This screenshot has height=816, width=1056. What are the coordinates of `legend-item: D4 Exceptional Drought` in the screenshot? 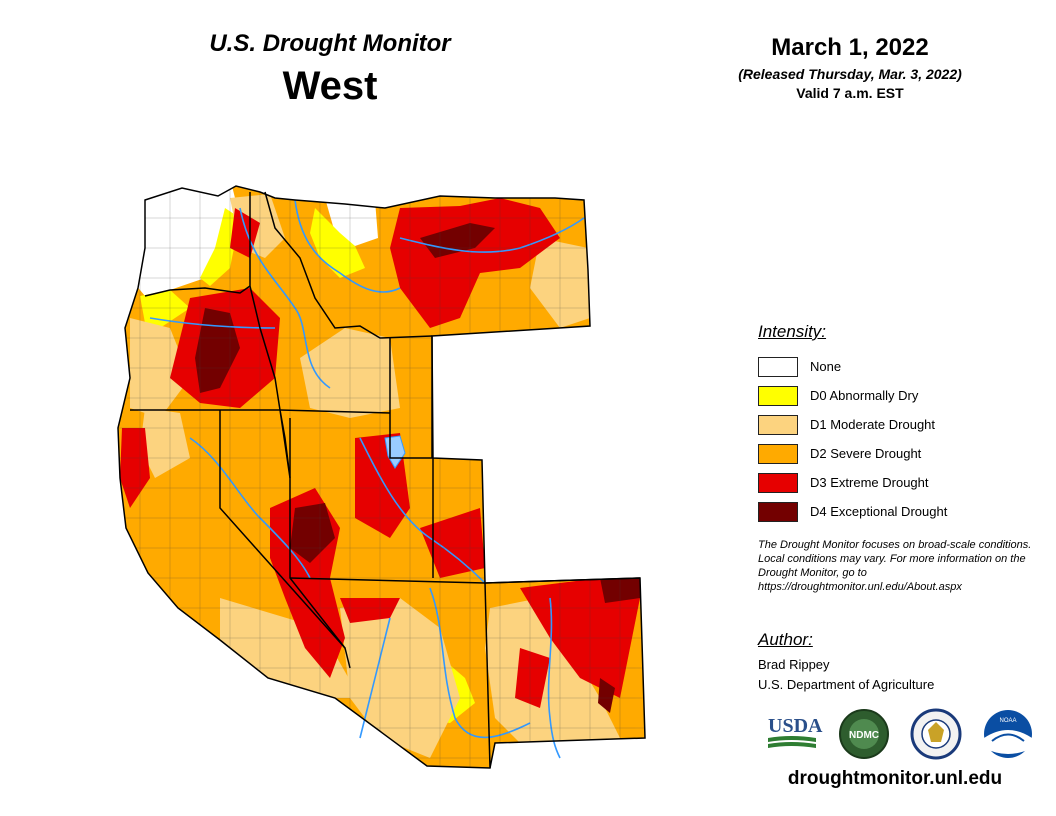 It's located at (898, 511).